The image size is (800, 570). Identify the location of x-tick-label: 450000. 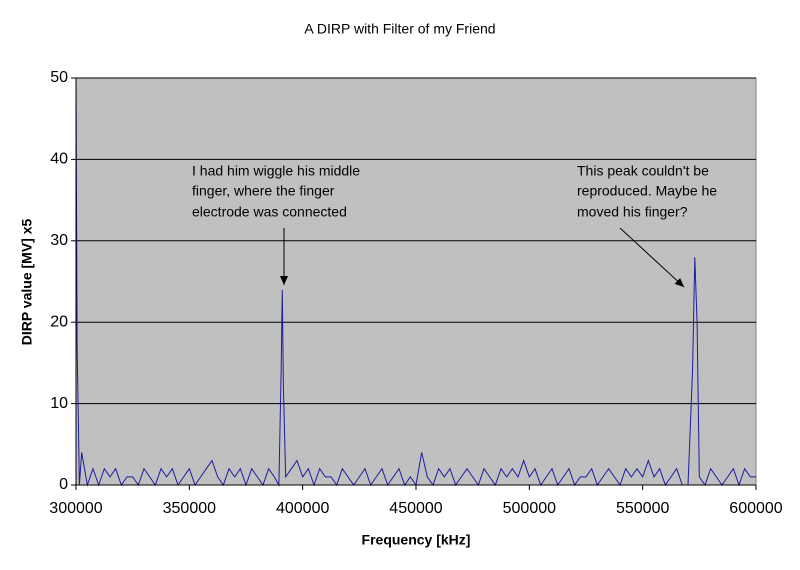
(415, 508).